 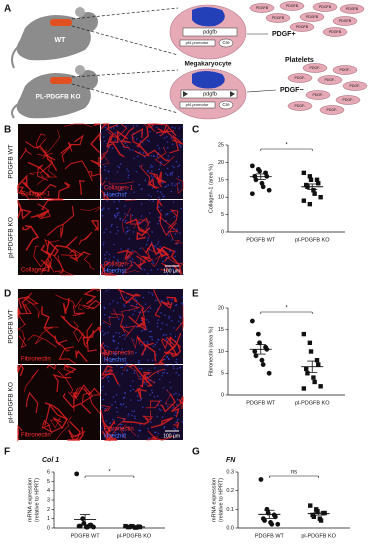 I want to click on cre-label: Cre, so click(x=226, y=42).